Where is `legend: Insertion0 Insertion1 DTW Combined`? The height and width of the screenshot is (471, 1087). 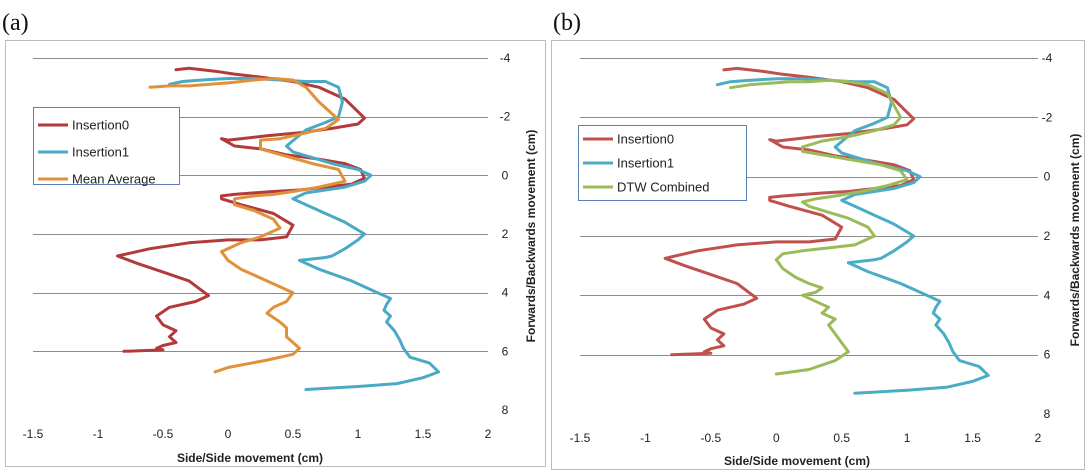
legend: Insertion0 Insertion1 DTW Combined is located at coordinates (662, 163).